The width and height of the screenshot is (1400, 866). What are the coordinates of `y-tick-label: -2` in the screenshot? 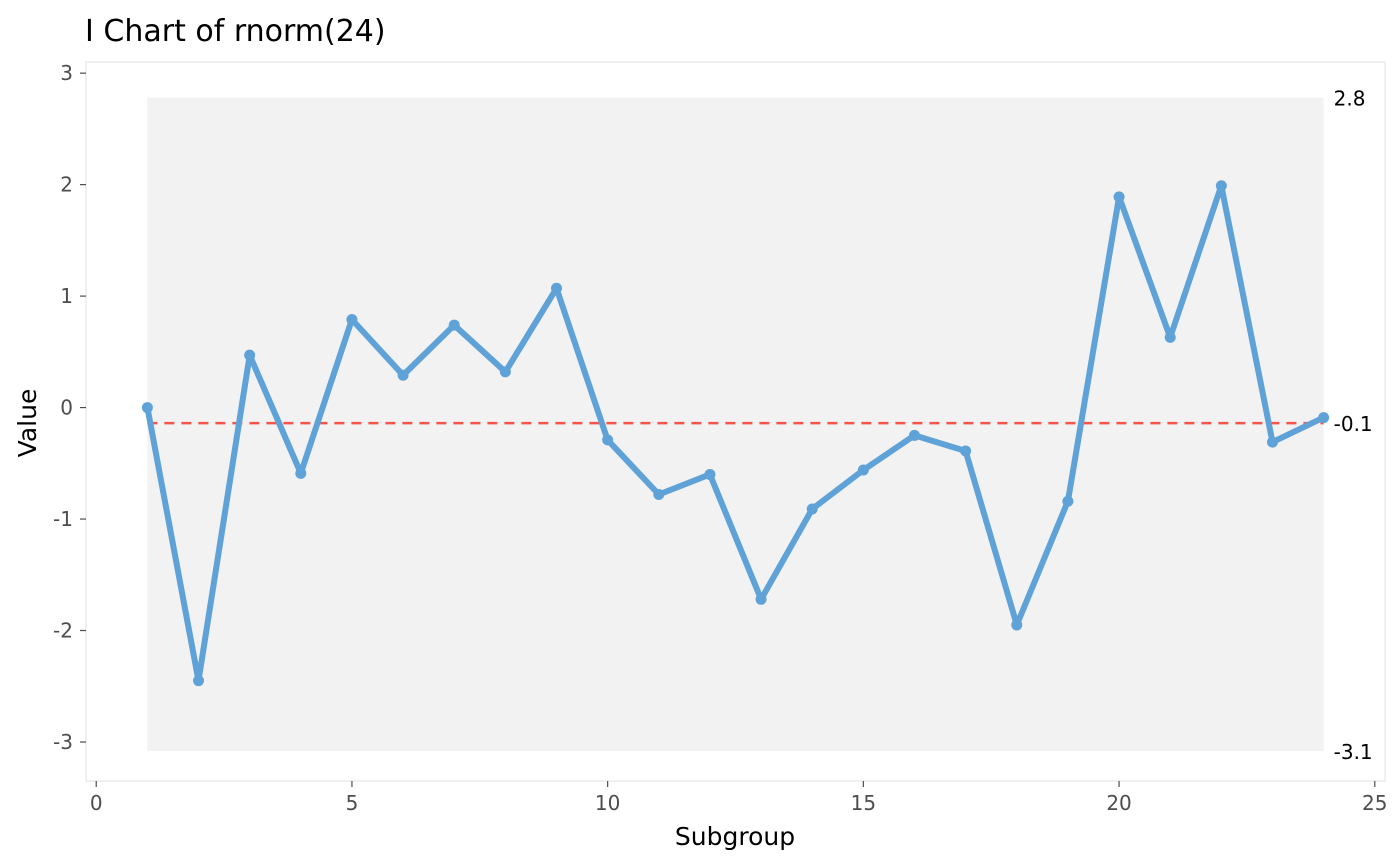 It's located at (63, 631).